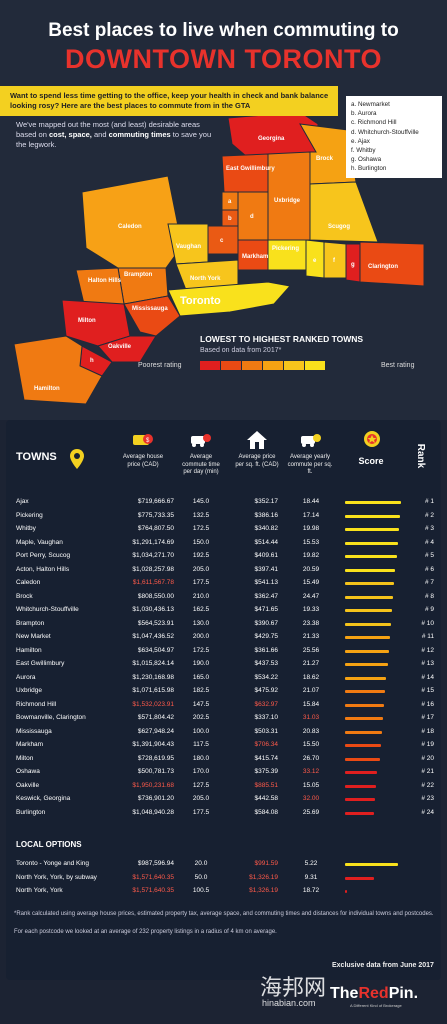 The image size is (447, 1024). What do you see at coordinates (293, 988) in the screenshot?
I see `watermark-cn: 海邦网` at bounding box center [293, 988].